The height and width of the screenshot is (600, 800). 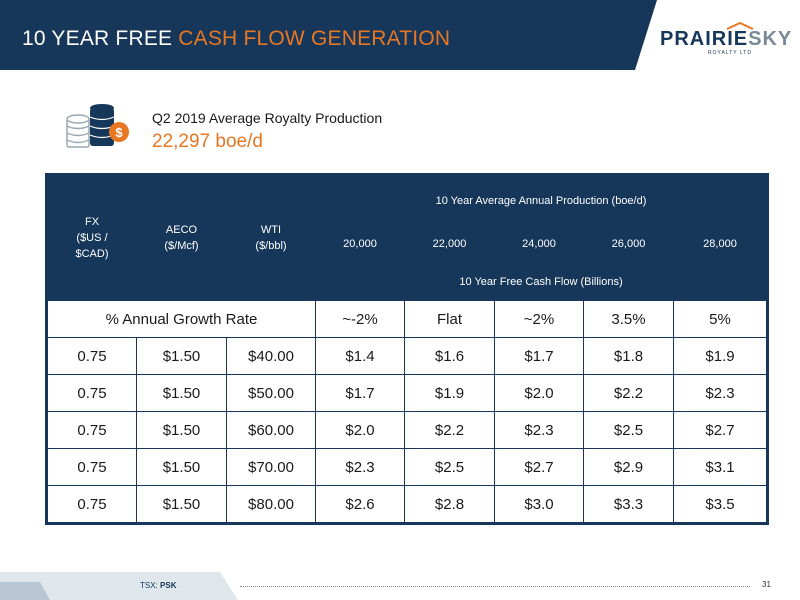 What do you see at coordinates (770, 39) in the screenshot?
I see `logo-word-2: SKY` at bounding box center [770, 39].